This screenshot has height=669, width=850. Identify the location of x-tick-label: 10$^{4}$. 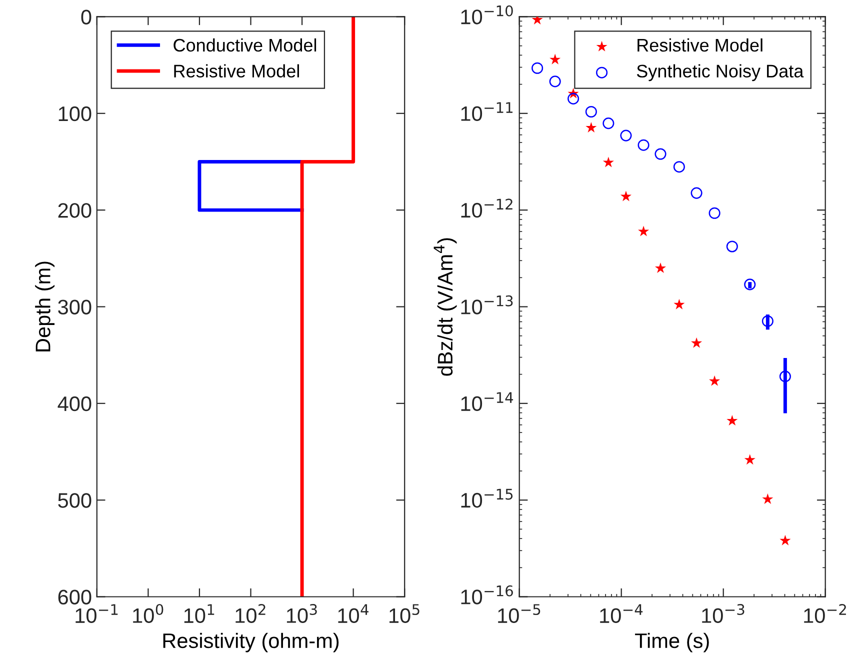
(353, 614).